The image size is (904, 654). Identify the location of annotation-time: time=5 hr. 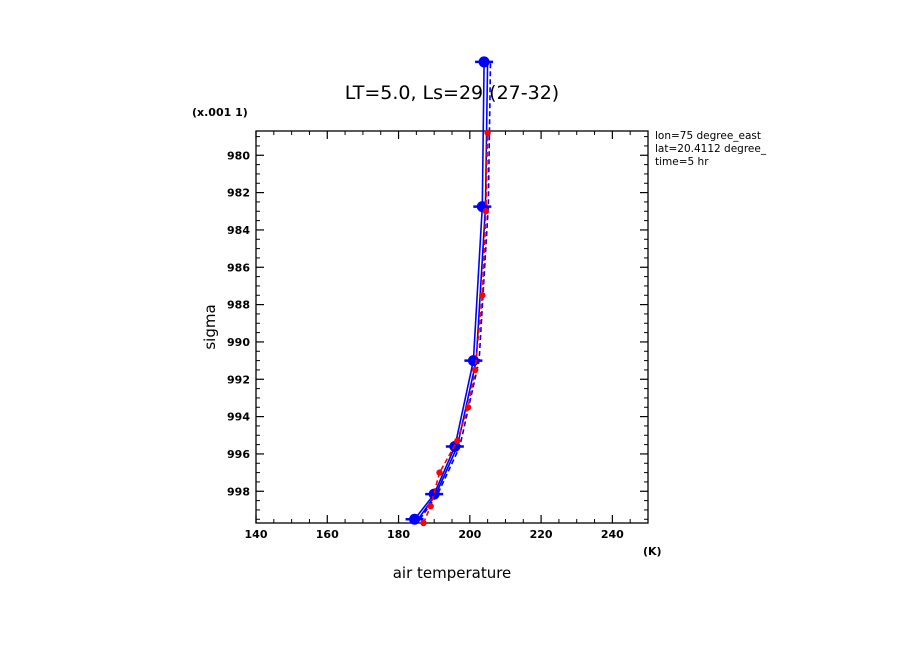
(682, 162).